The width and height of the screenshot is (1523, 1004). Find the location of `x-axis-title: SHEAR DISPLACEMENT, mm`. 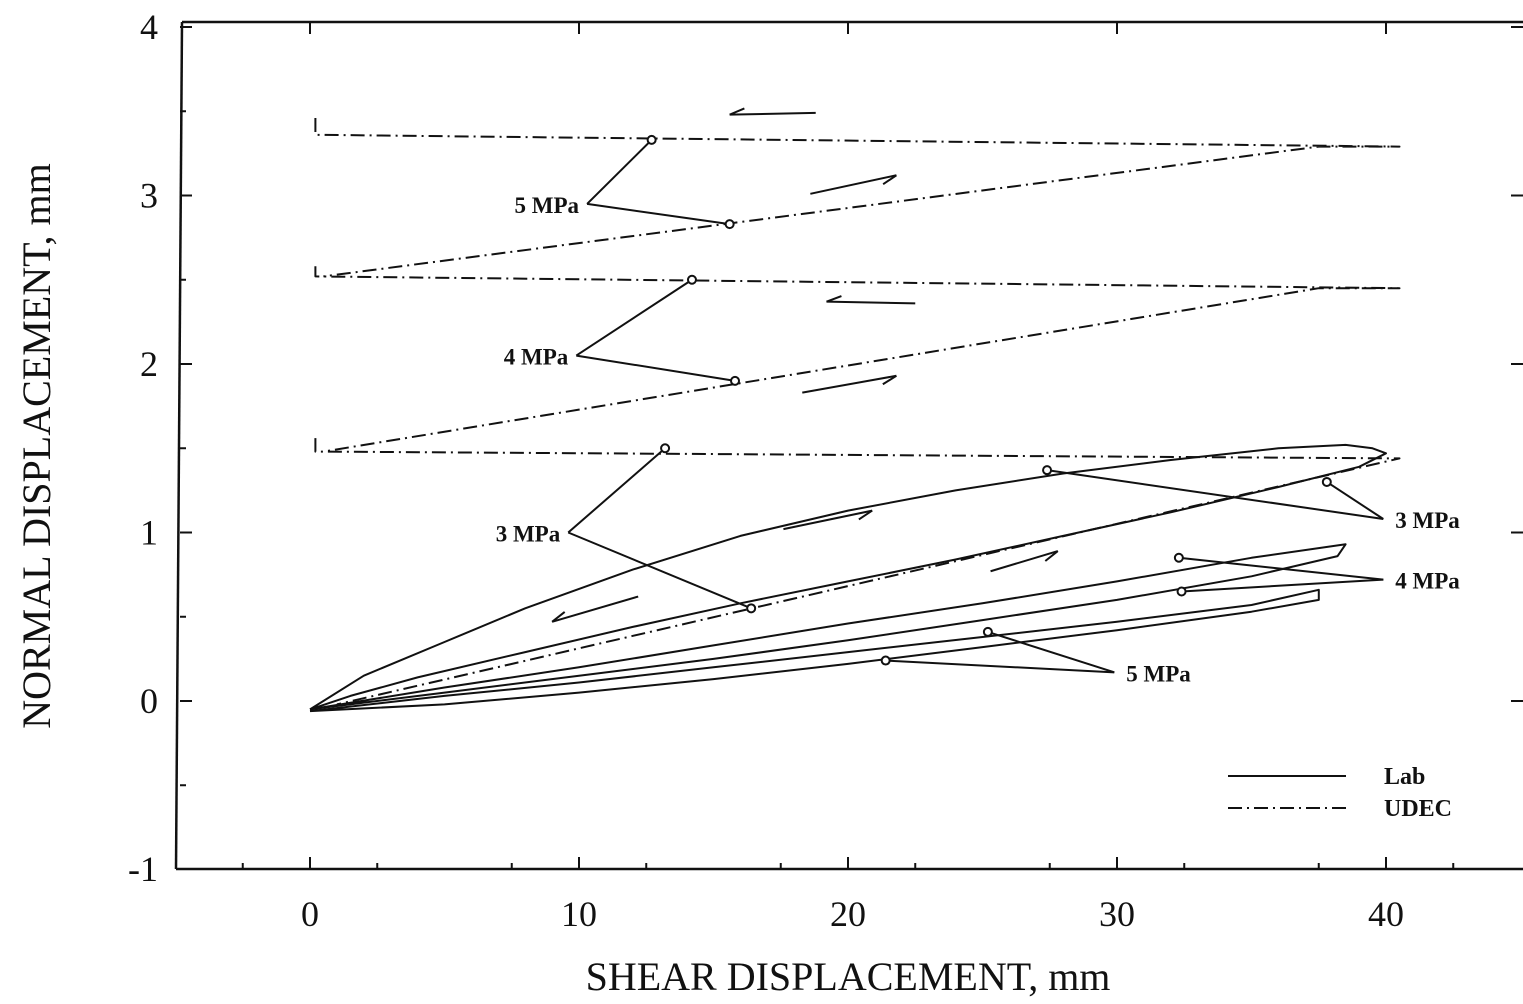

x-axis-title: SHEAR DISPLACEMENT, mm is located at coordinates (848, 976).